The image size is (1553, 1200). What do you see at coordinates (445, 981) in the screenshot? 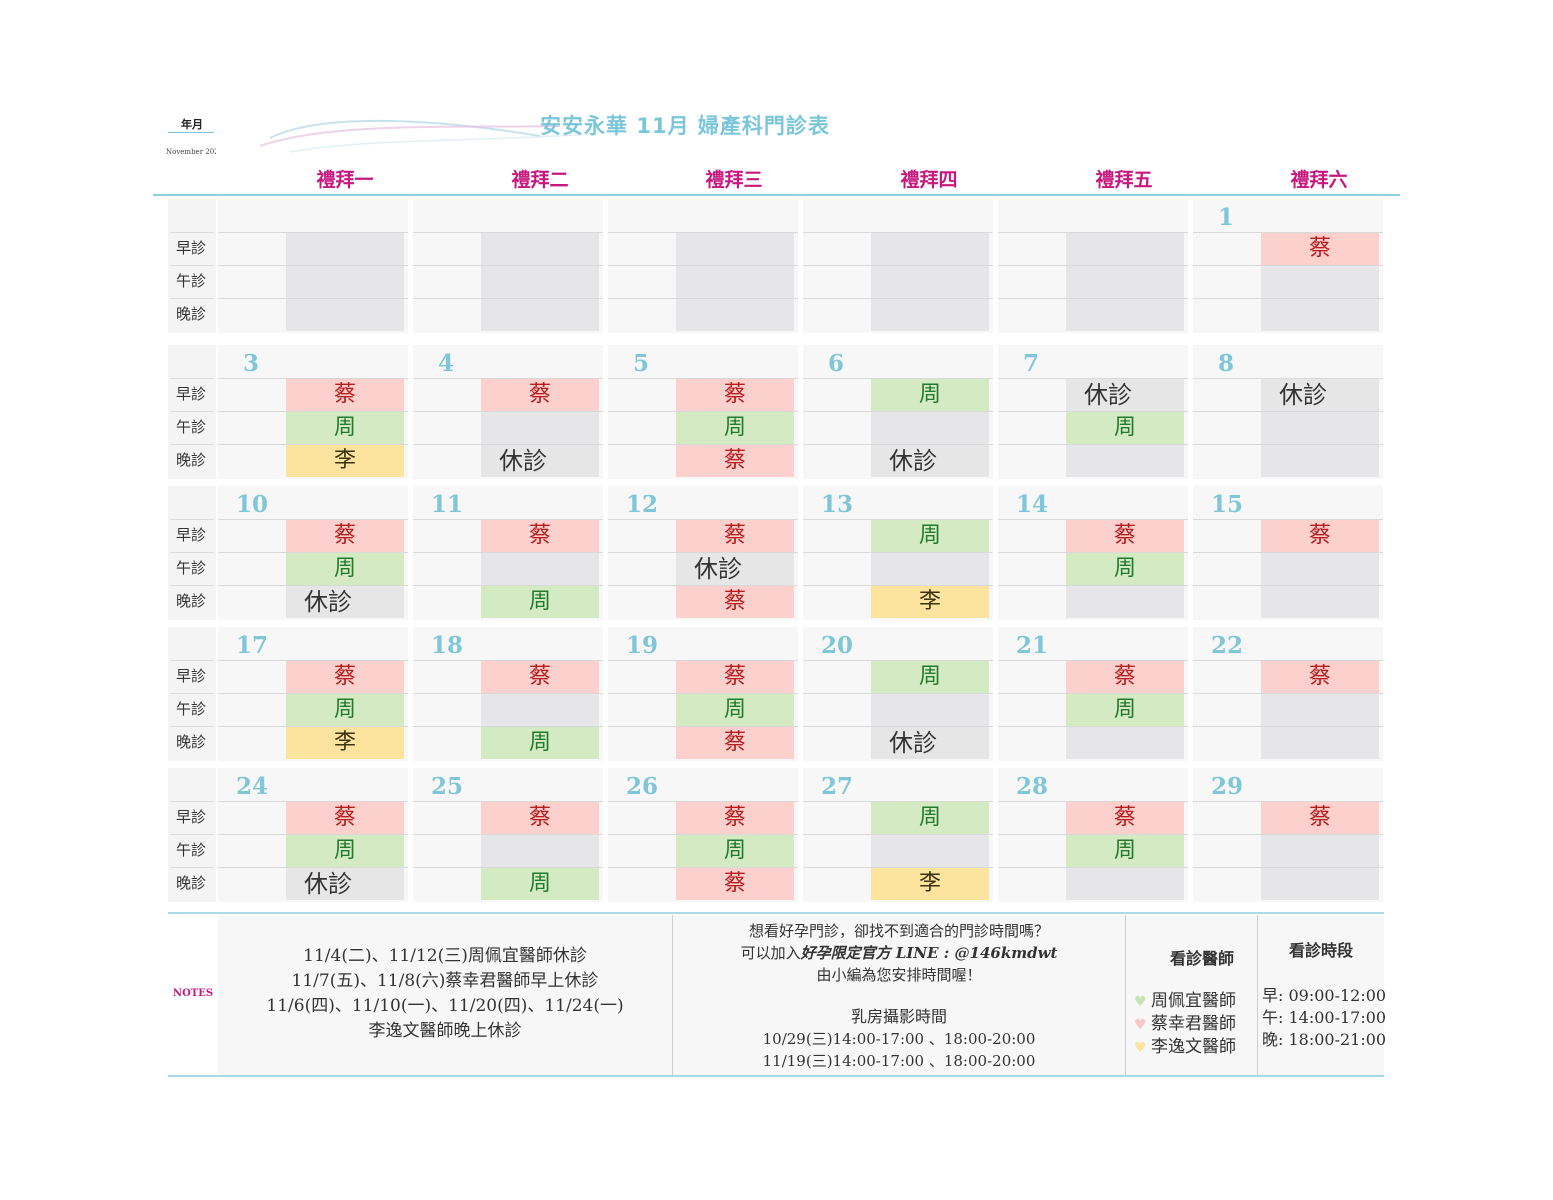
I see `notes-line: 11/7(五)、11/8(六)蔡幸君醫師早上休診` at bounding box center [445, 981].